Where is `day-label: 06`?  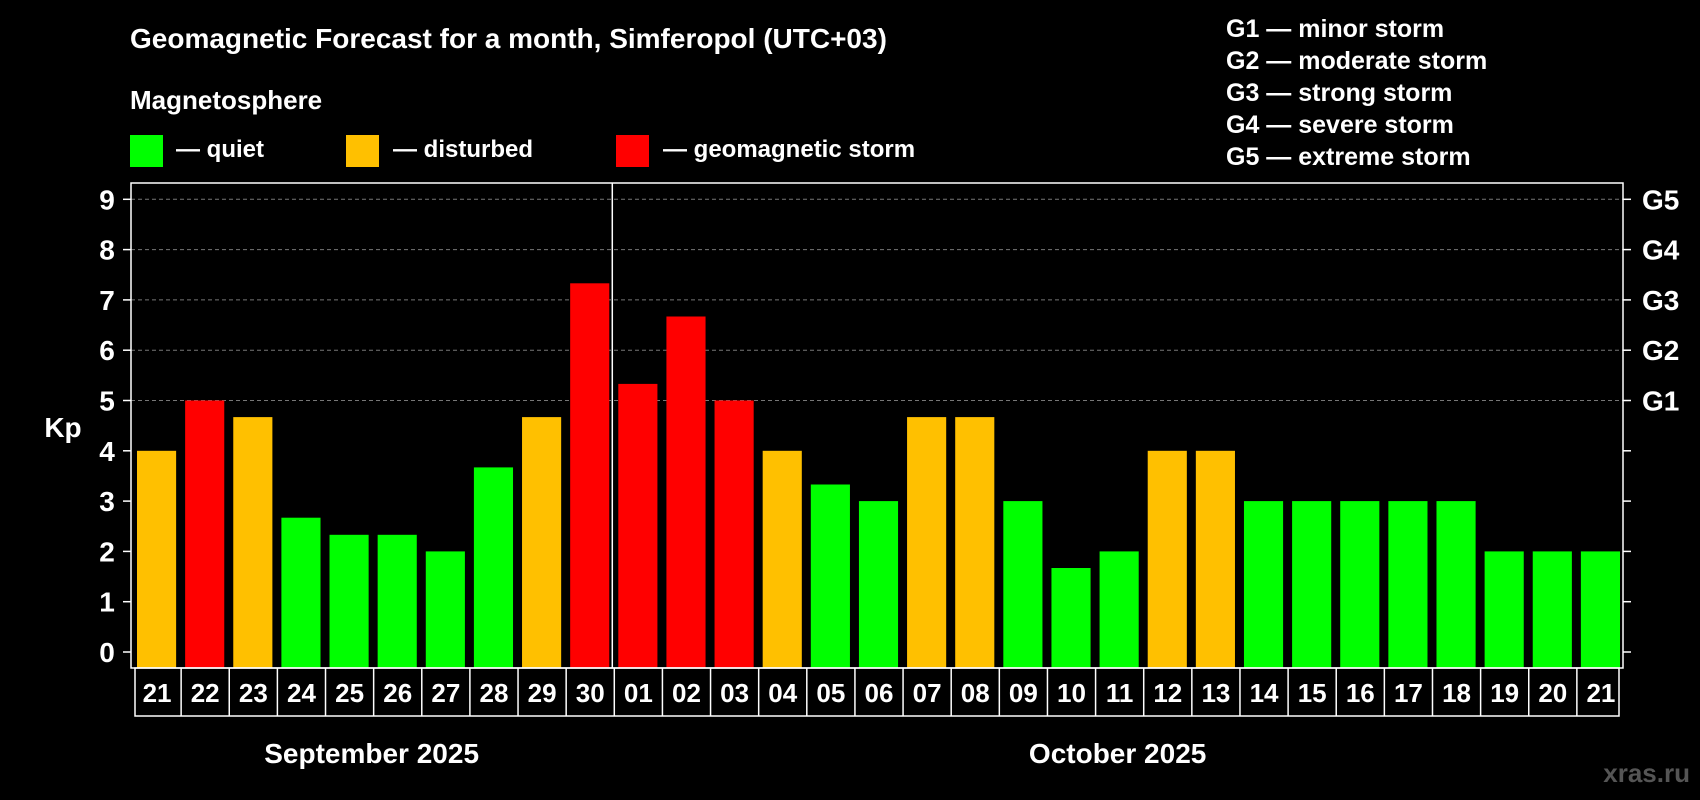
day-label: 06 is located at coordinates (879, 693).